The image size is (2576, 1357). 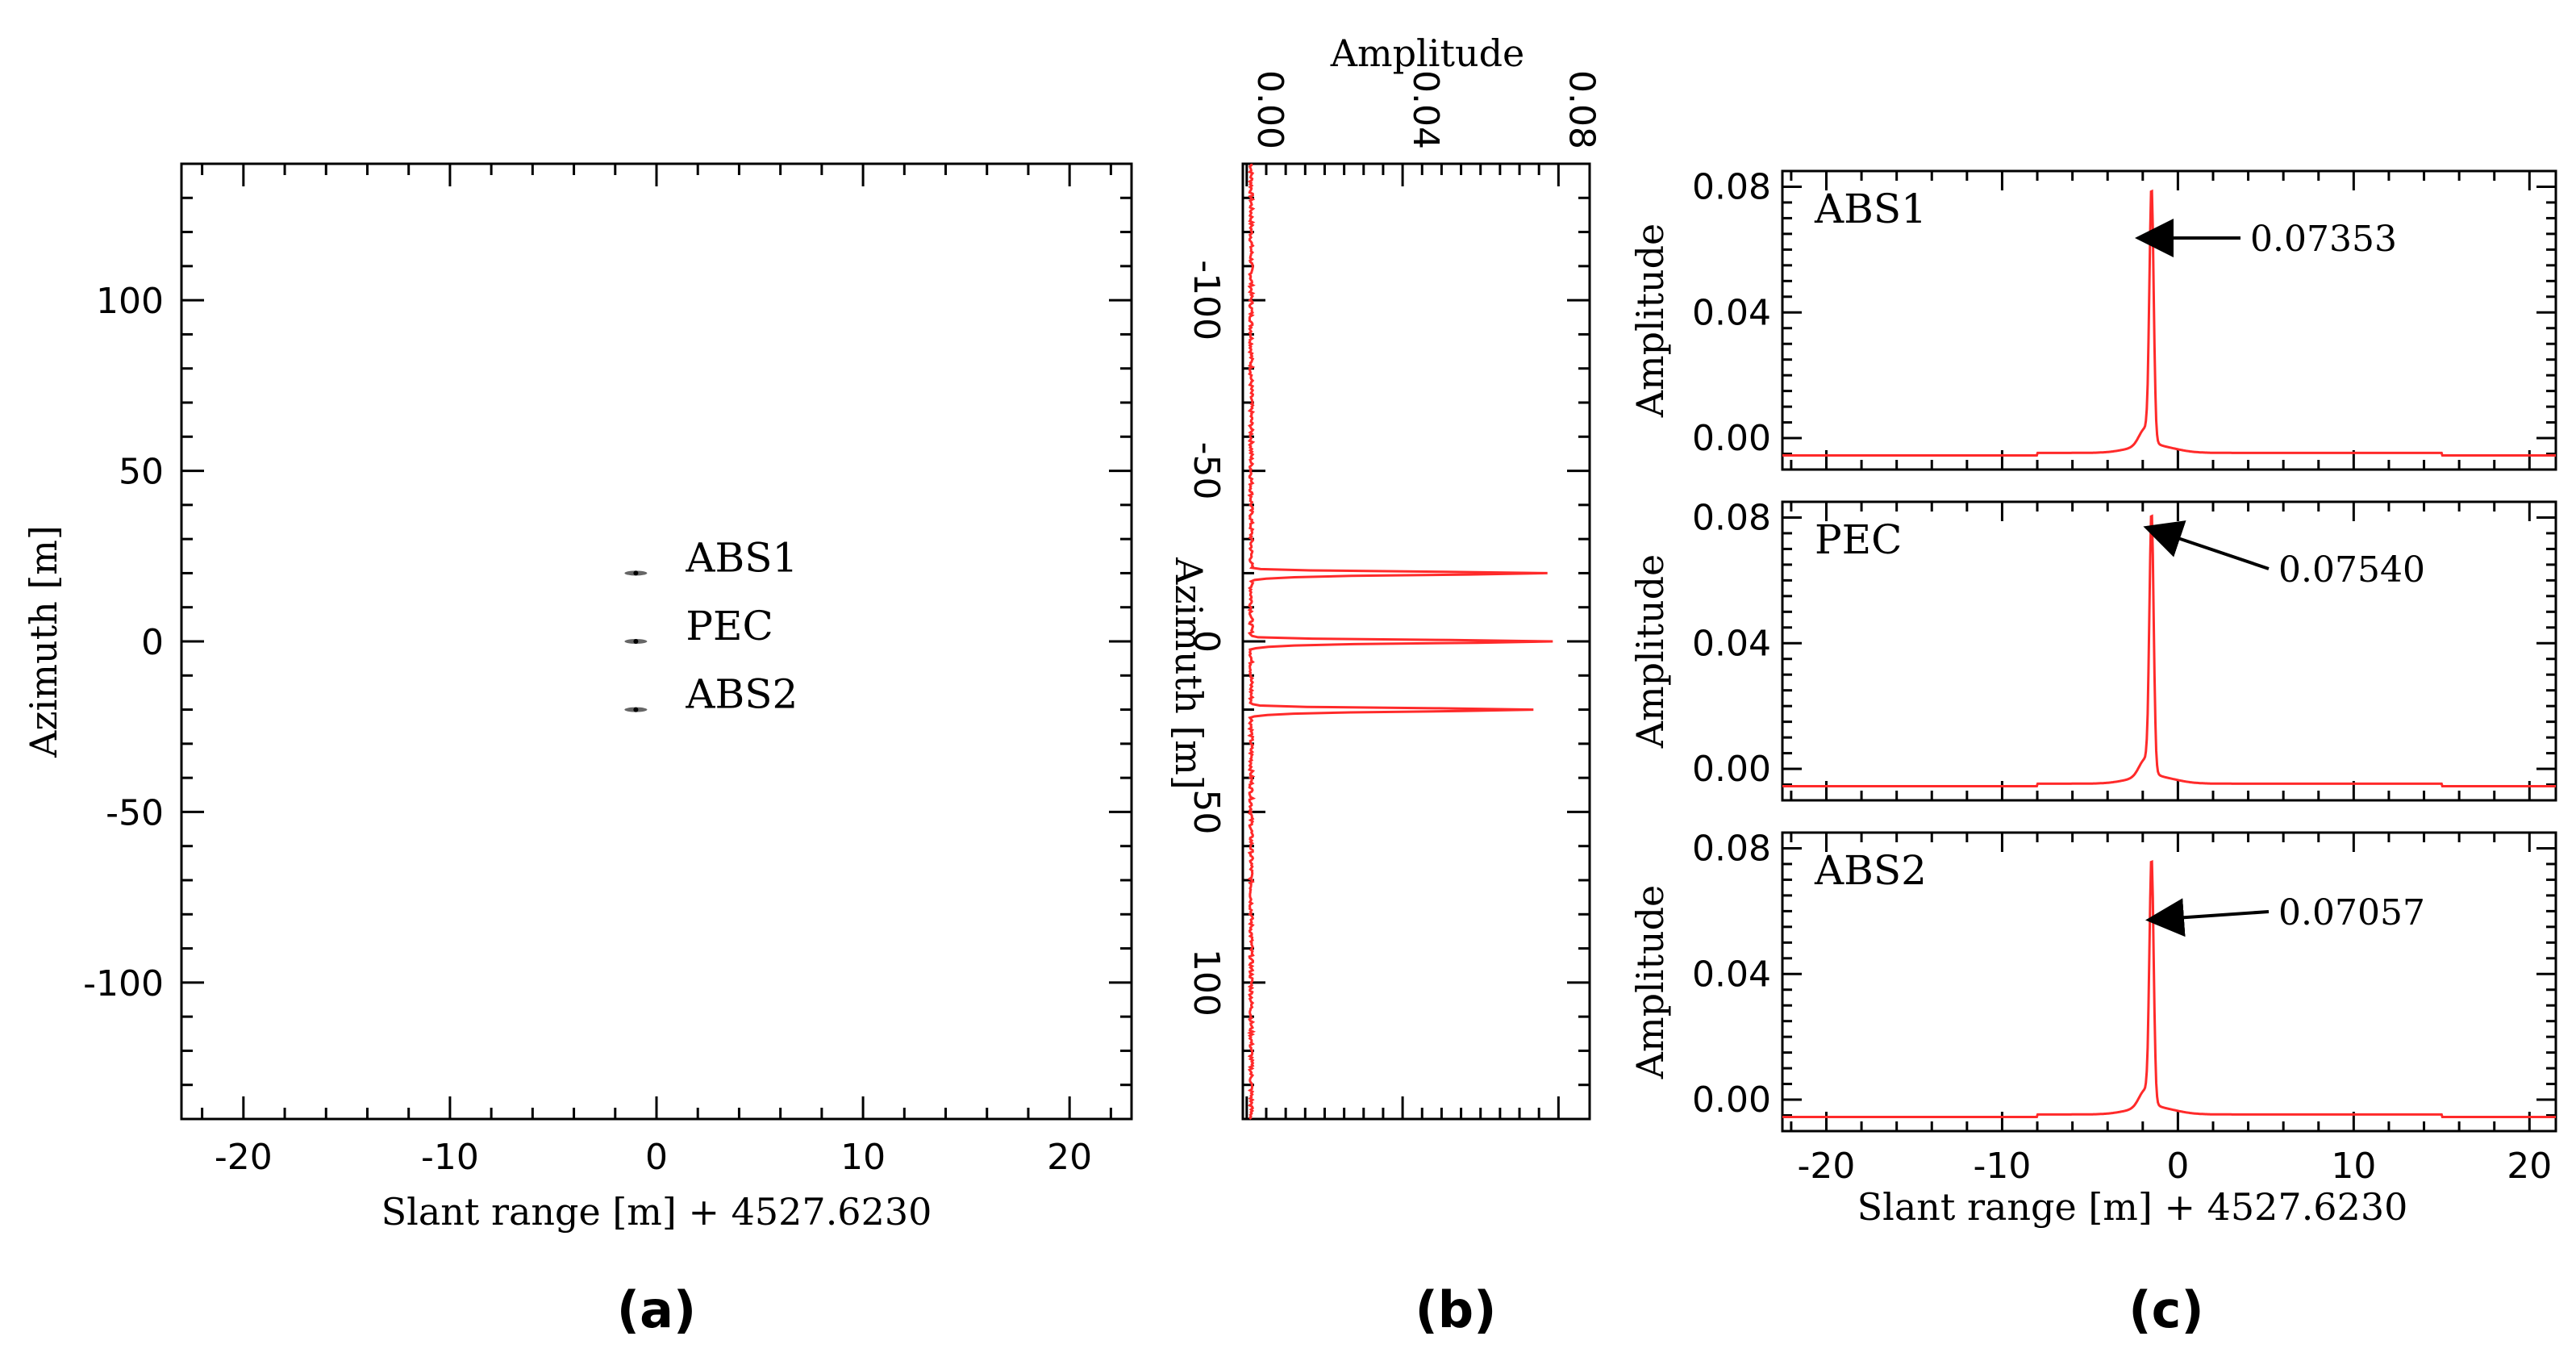 What do you see at coordinates (1269, 110) in the screenshot?
I see `x-tick-label: 0.00` at bounding box center [1269, 110].